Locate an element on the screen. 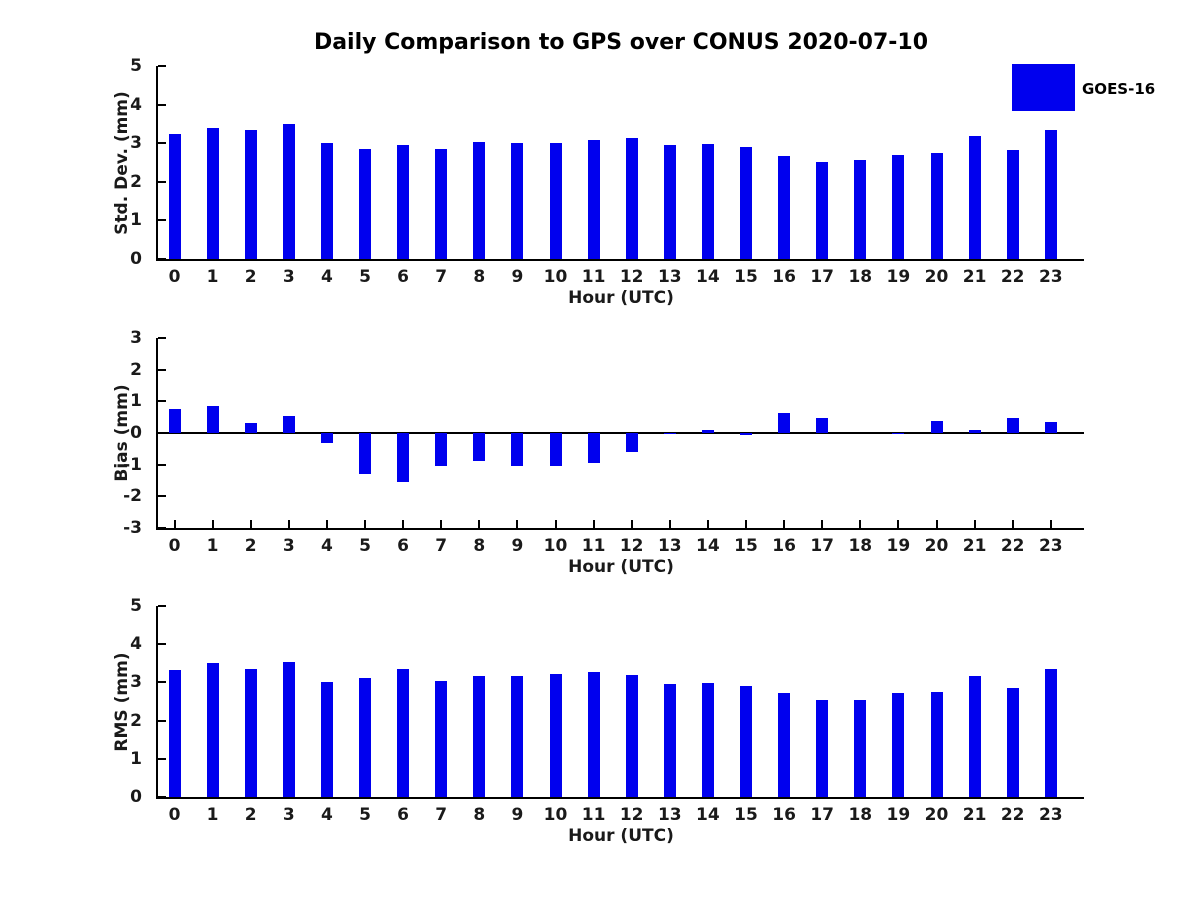  x-tick-label: 6 is located at coordinates (403, 546).